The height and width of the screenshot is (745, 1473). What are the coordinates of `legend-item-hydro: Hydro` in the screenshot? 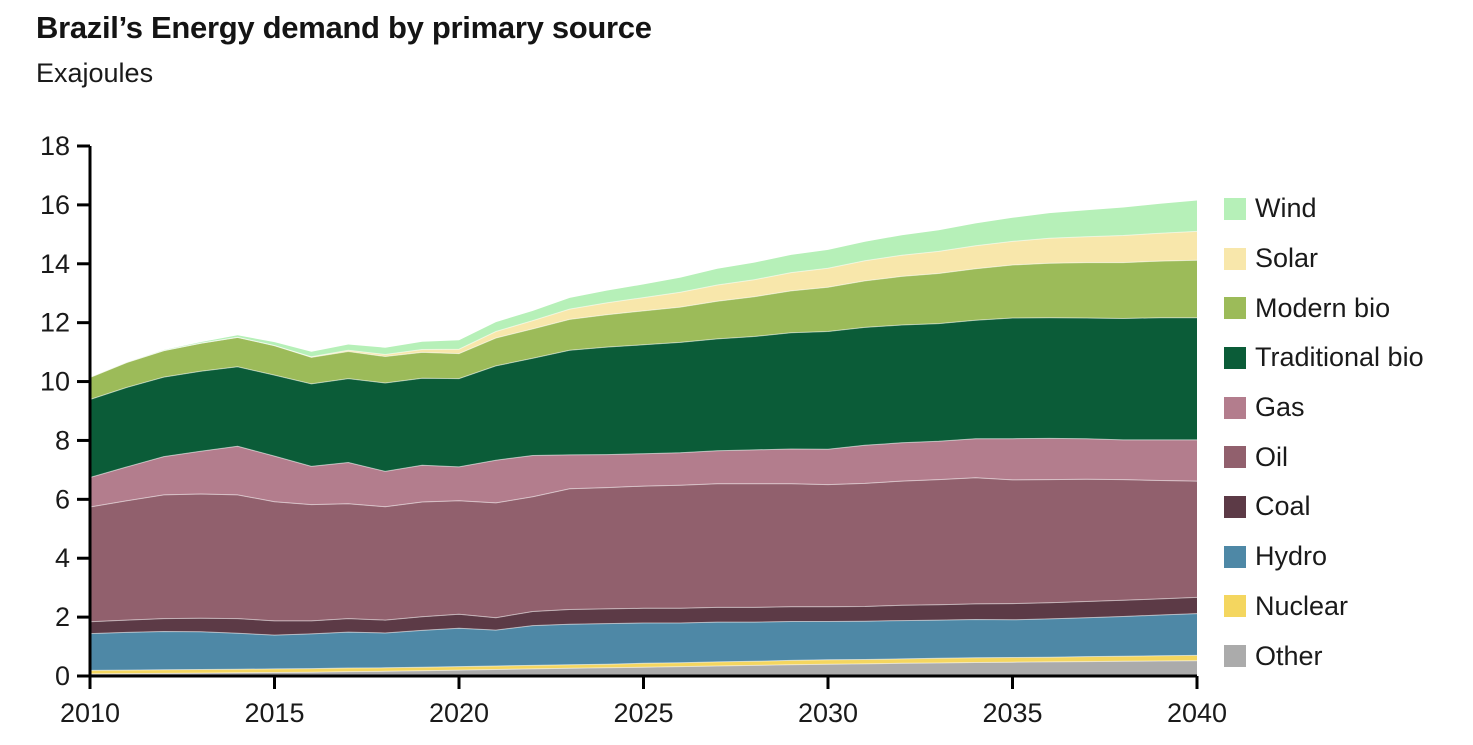 It's located at (1324, 557).